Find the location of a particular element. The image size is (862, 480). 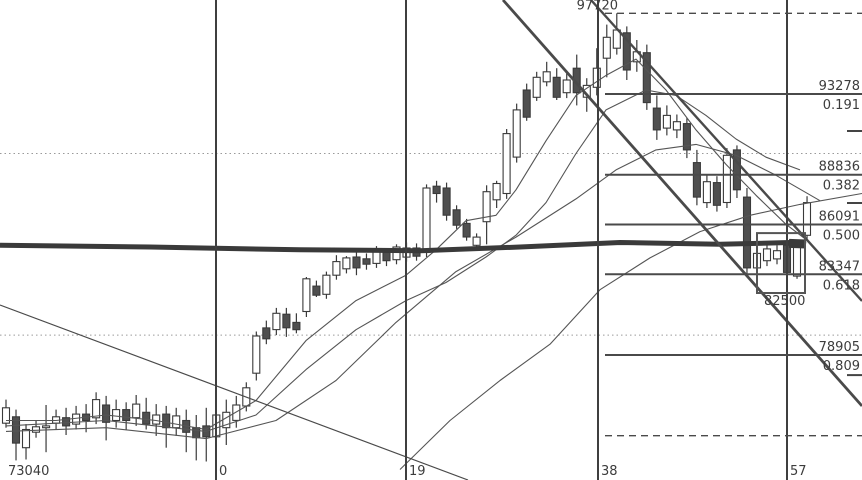

fib-price-label: 83347 is located at coordinates (839, 266).